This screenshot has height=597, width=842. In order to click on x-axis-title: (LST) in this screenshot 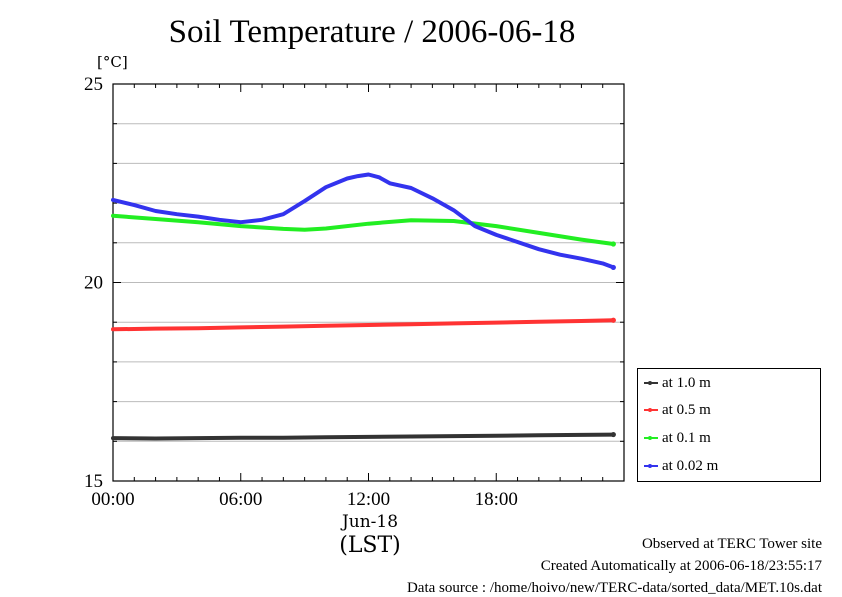, I will do `click(370, 545)`.